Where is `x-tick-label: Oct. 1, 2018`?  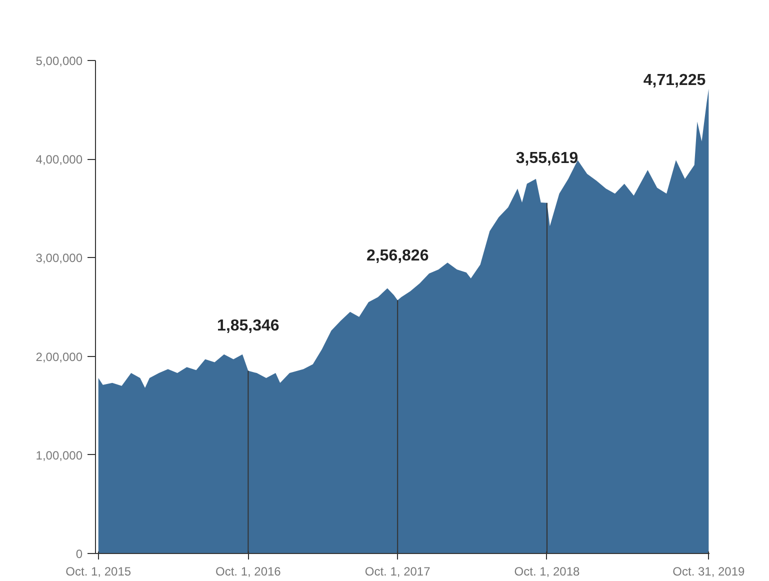 x-tick-label: Oct. 1, 2018 is located at coordinates (547, 571).